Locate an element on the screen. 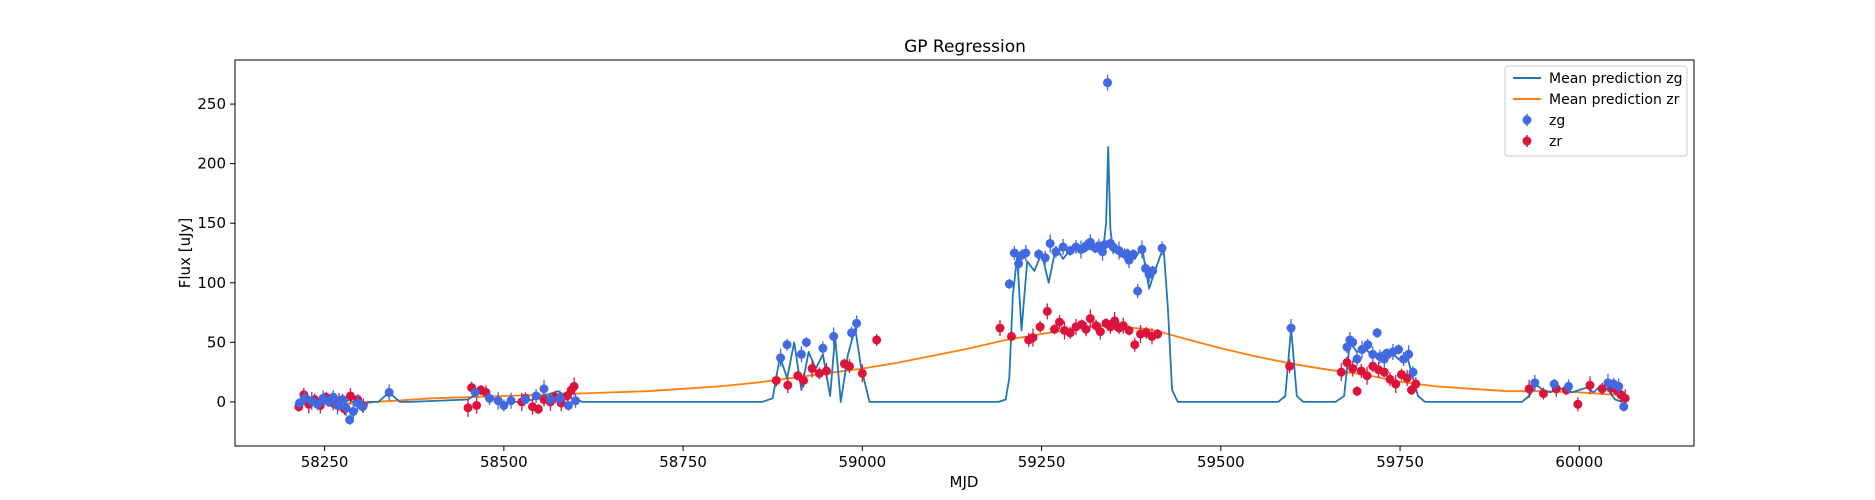 Image resolution: width=1875 pixels, height=500 pixels. y-axis: 0 50 100 150 200 250 is located at coordinates (216, 253).